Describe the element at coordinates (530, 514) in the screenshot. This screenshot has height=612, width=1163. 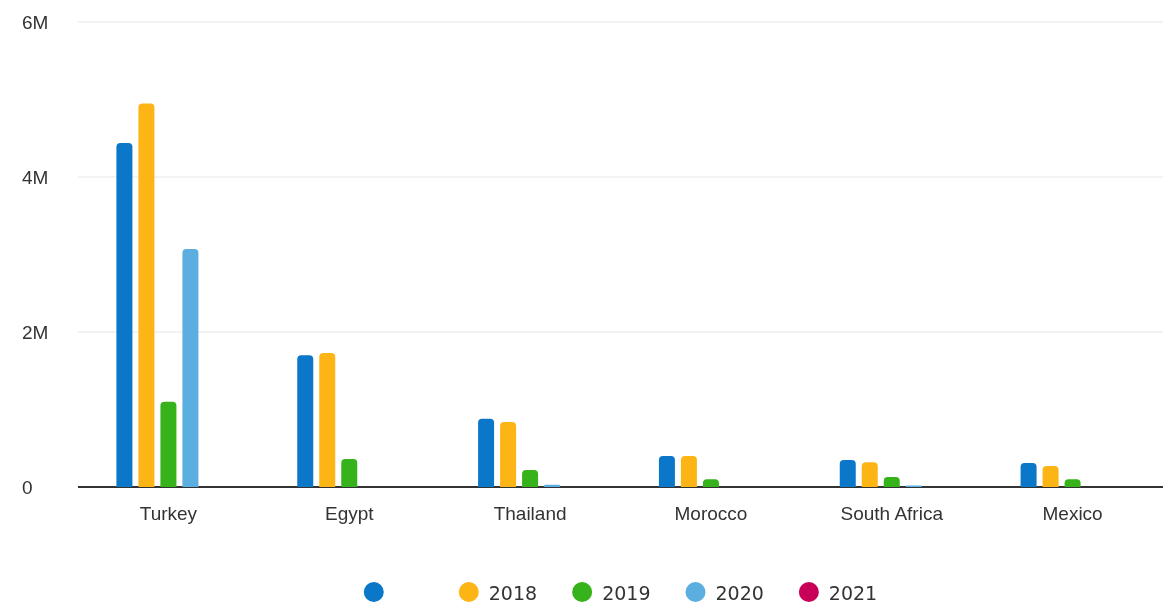
I see `x-tick-label: Thailand` at that location.